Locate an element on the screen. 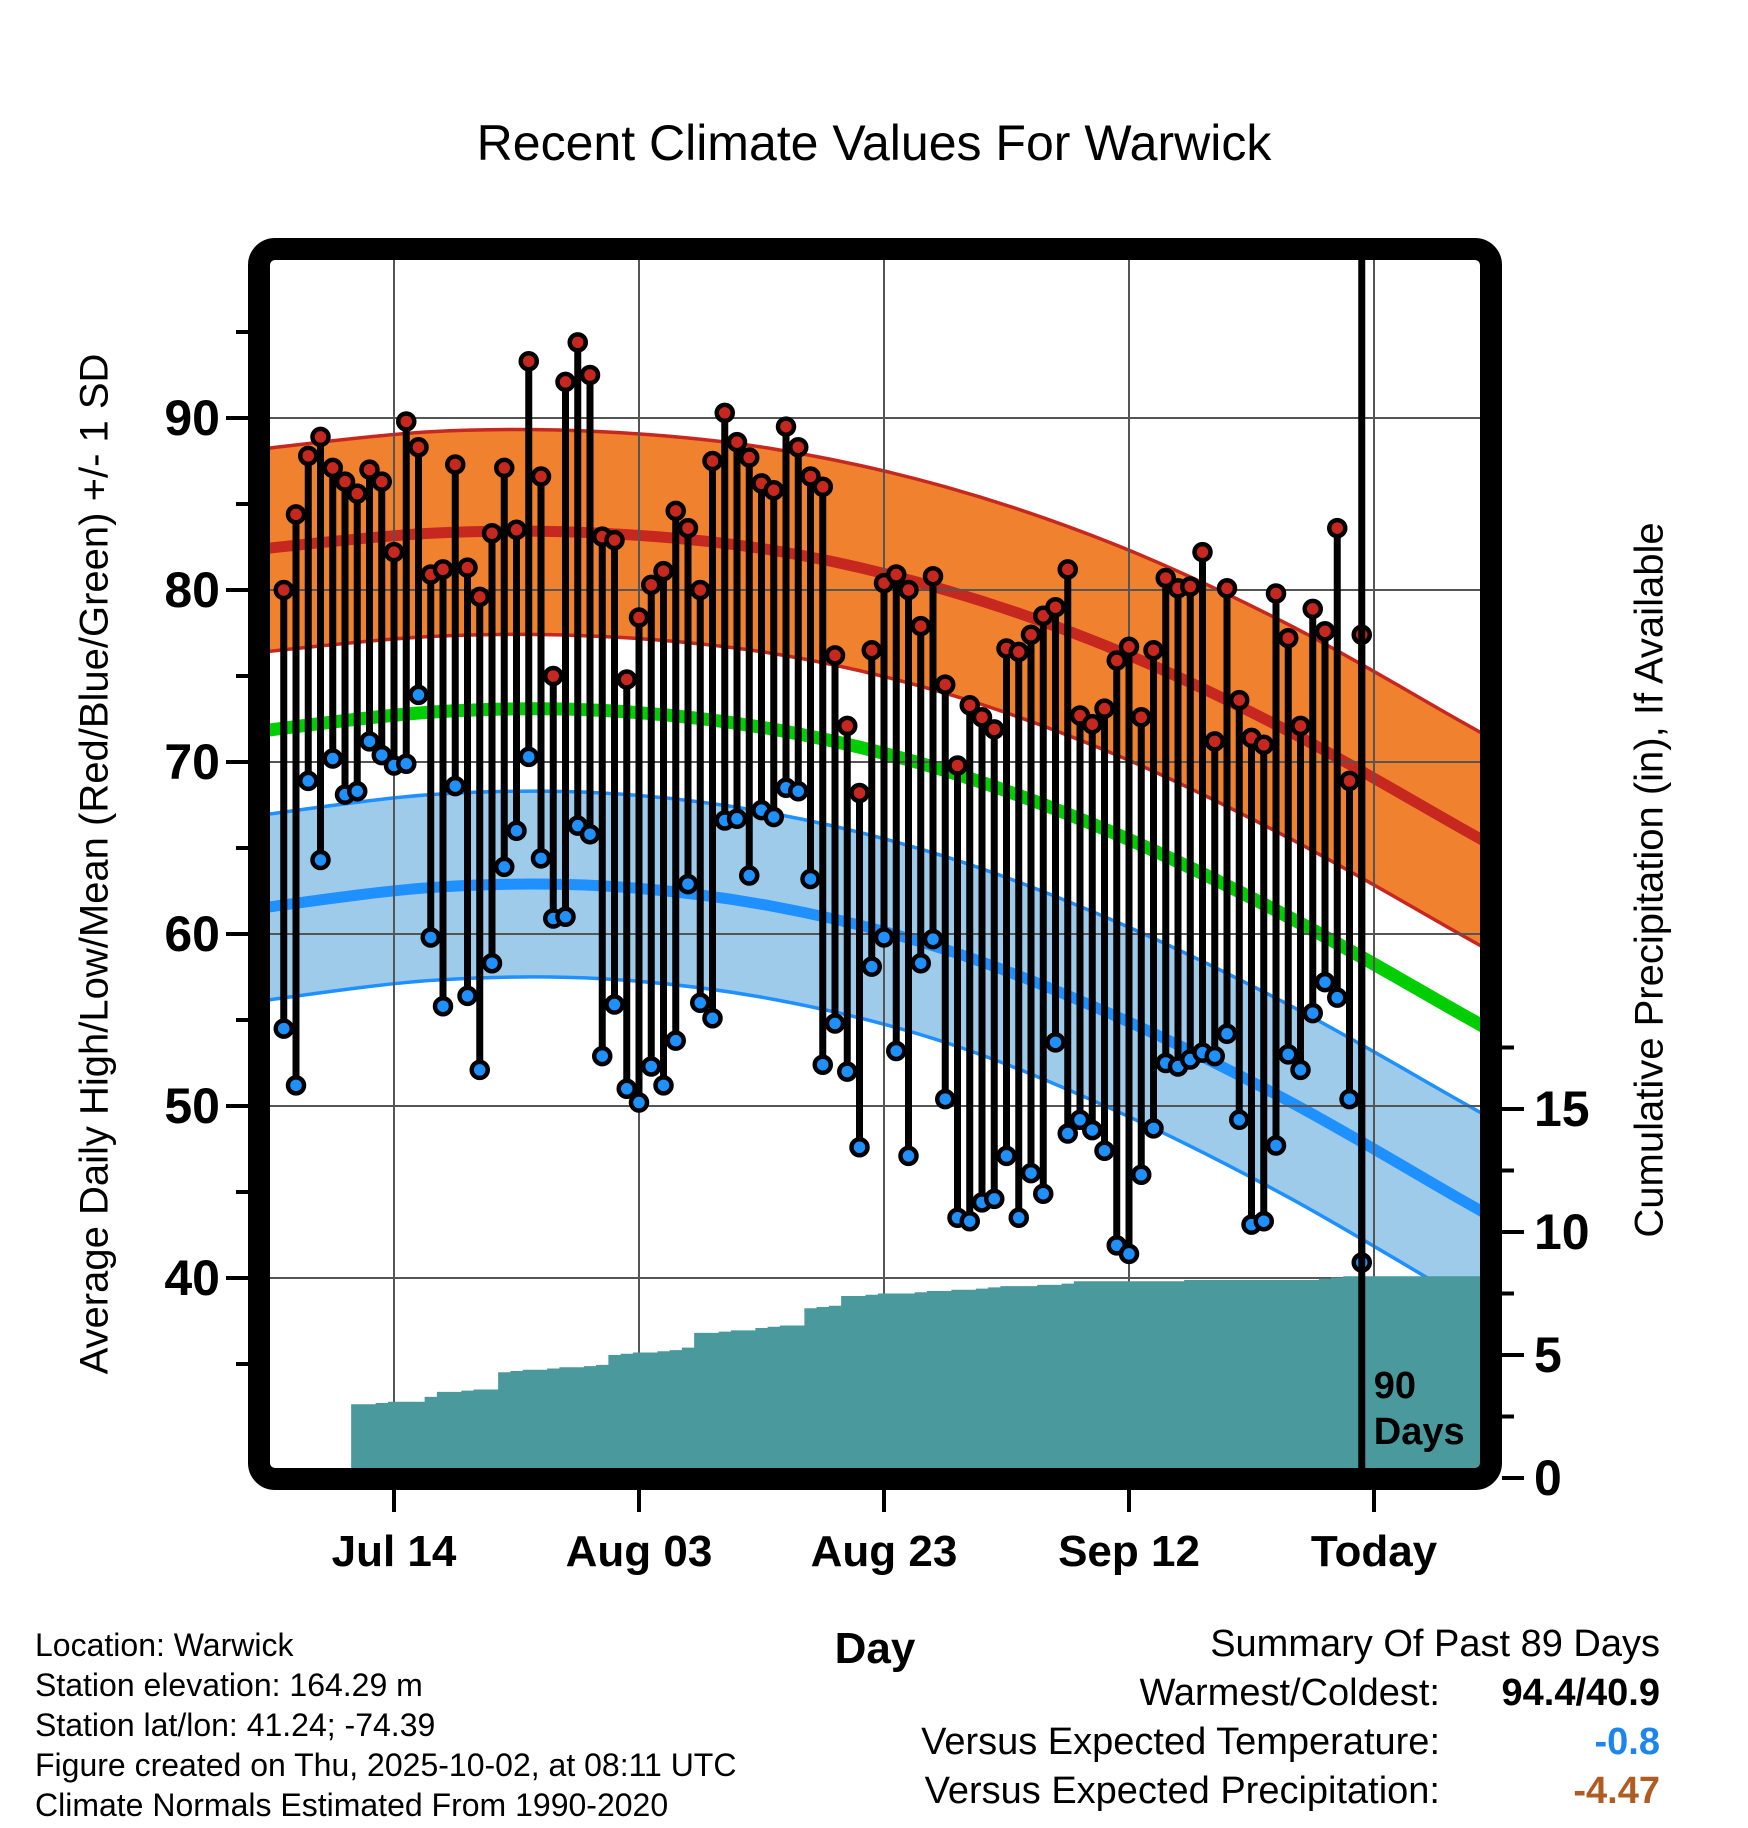 Image resolution: width=1748 pixels, height=1828 pixels. summary-row-vs-temperature: Versus Expected Temperature: -0.8 is located at coordinates (1290, 1742).